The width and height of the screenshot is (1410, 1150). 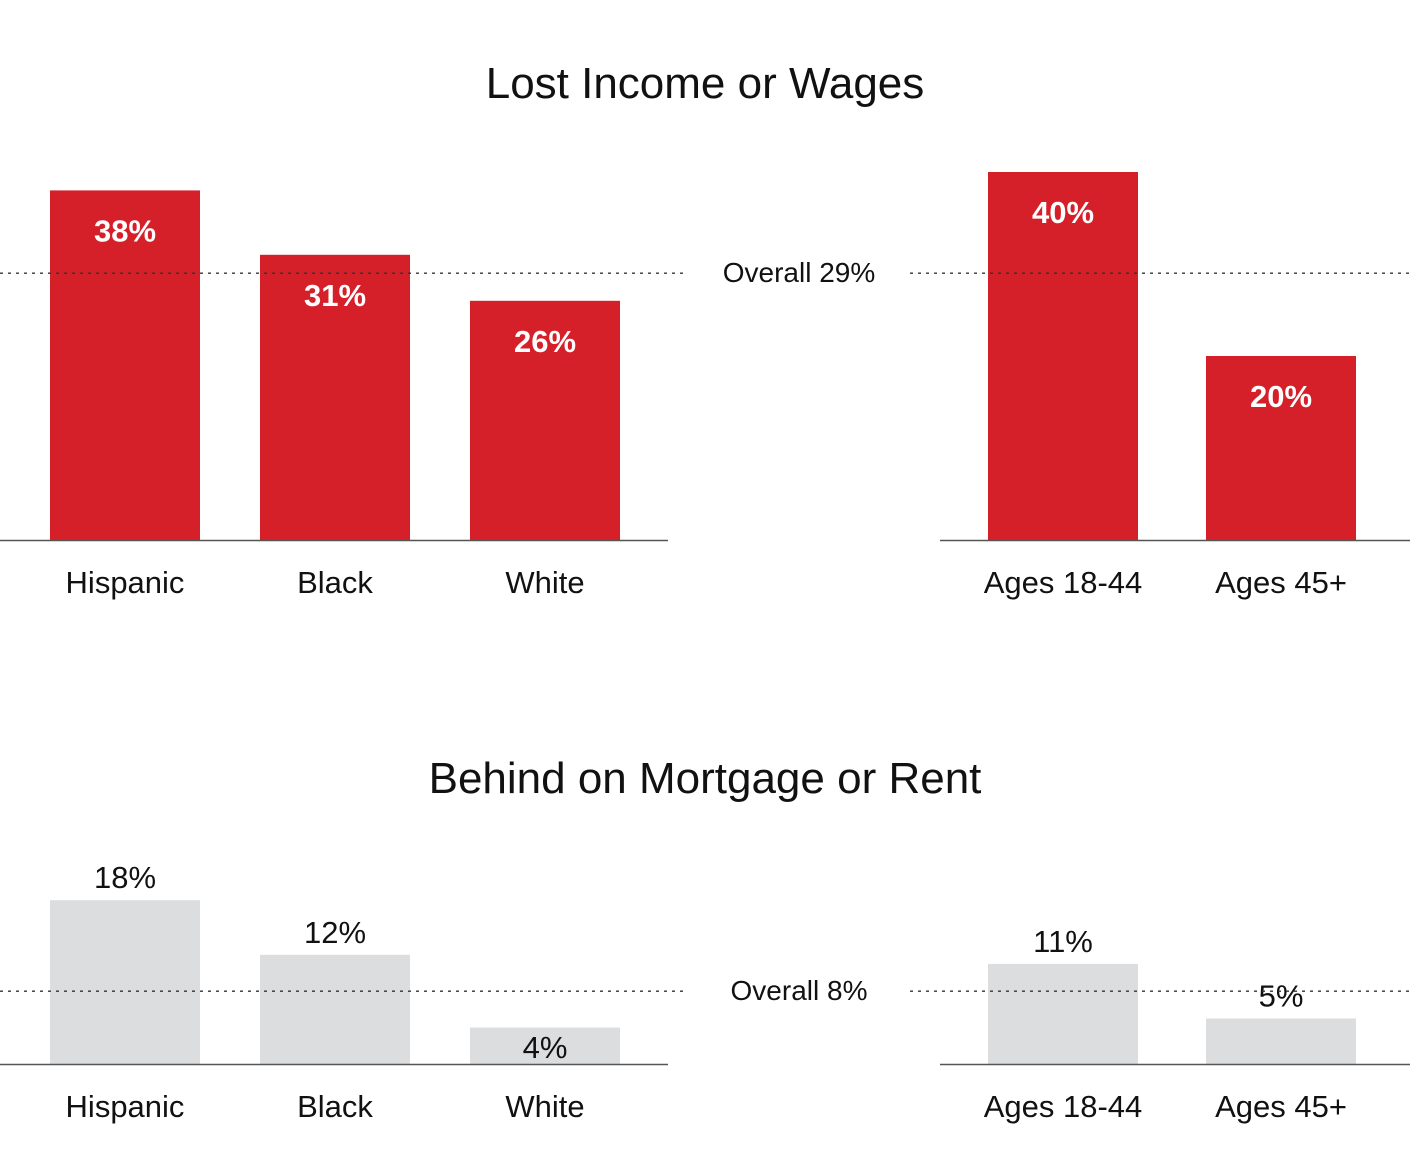 What do you see at coordinates (1281, 996) in the screenshot?
I see `data-label: 5%` at bounding box center [1281, 996].